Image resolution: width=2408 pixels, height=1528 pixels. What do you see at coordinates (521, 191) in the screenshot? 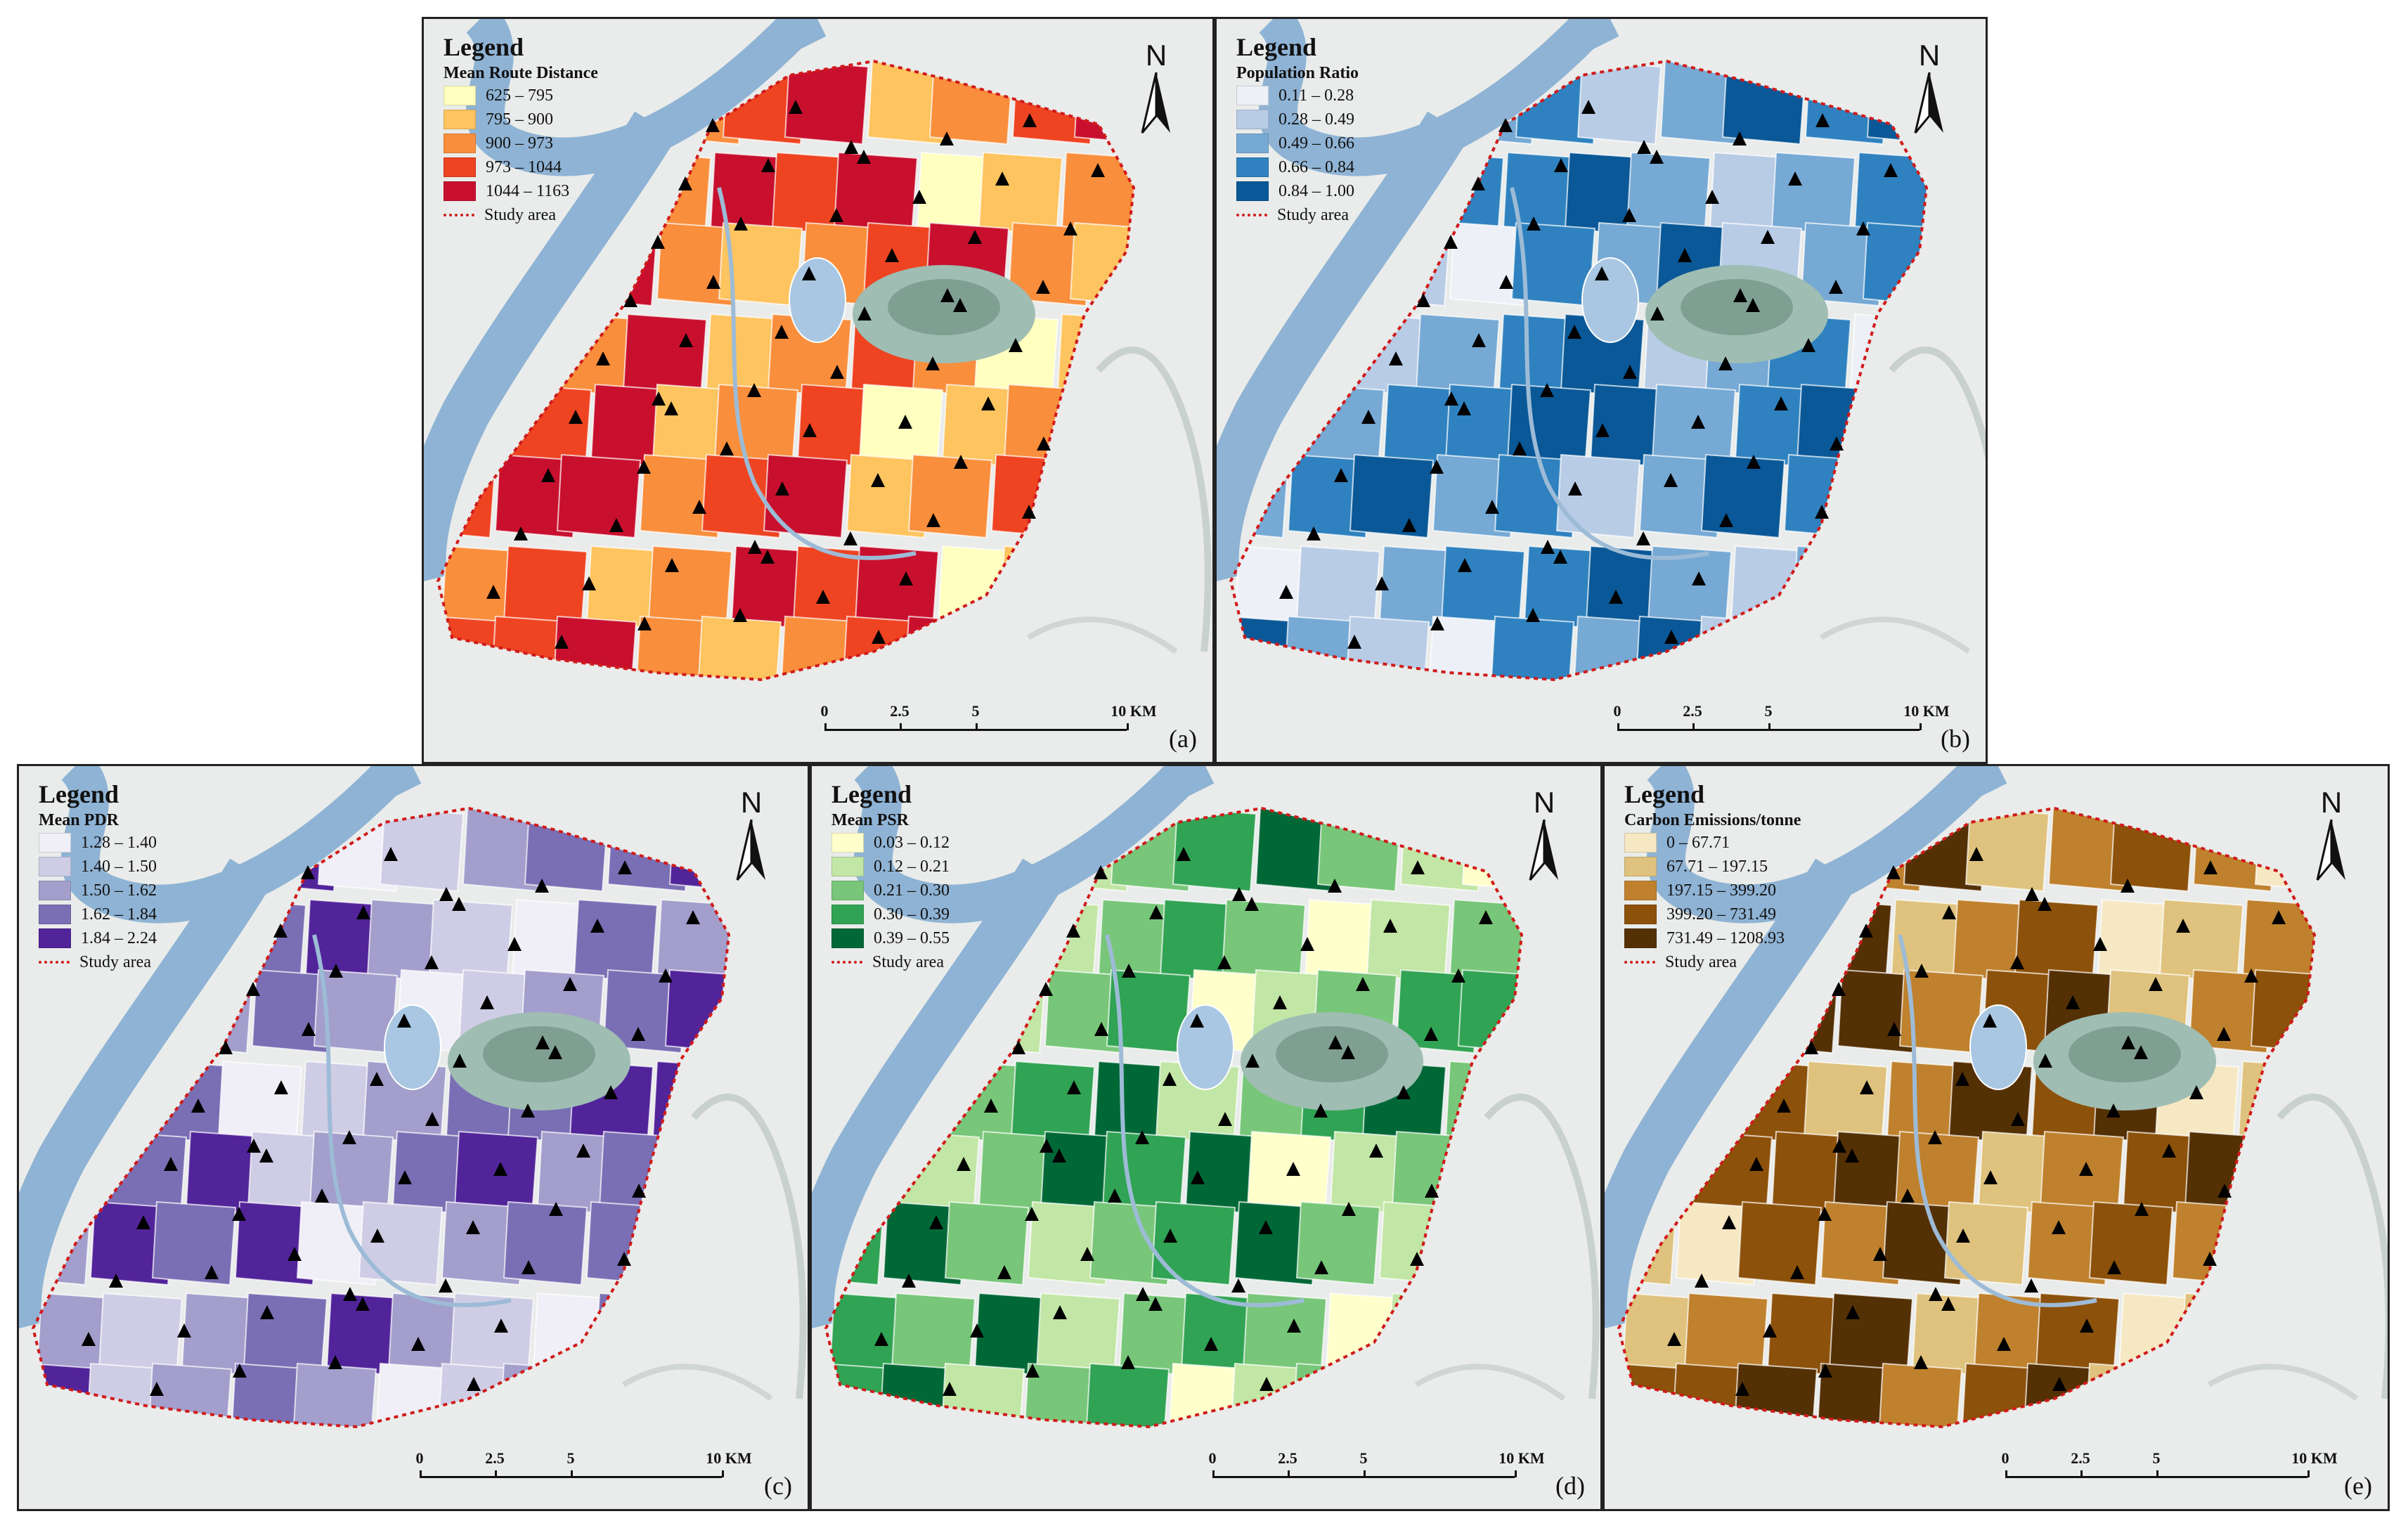
I see `legend-item: 1044 – 1163` at bounding box center [521, 191].